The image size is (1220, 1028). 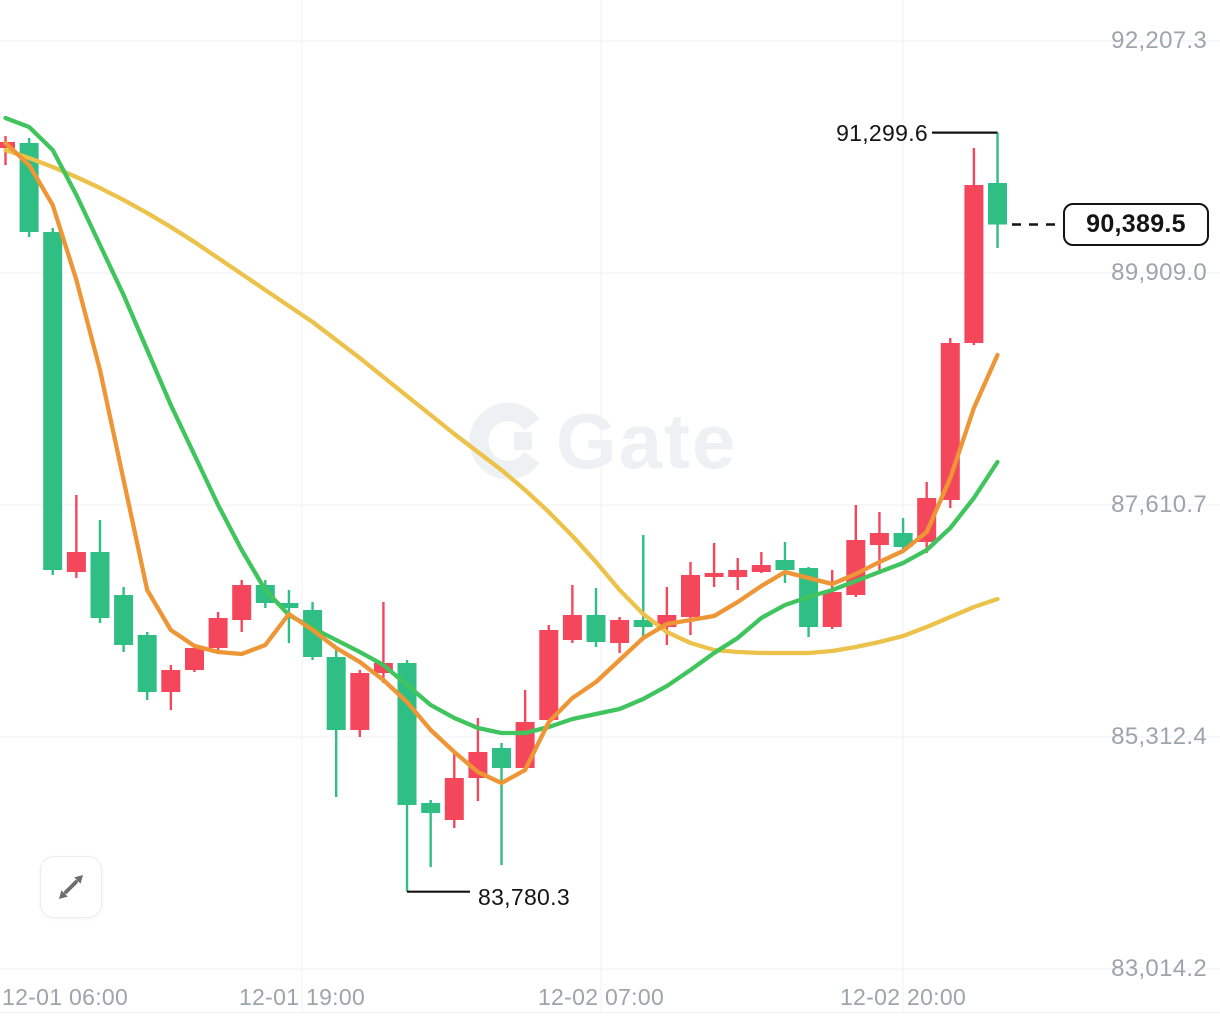 What do you see at coordinates (1136, 224) in the screenshot?
I see `last-price-tag: 90,389.5` at bounding box center [1136, 224].